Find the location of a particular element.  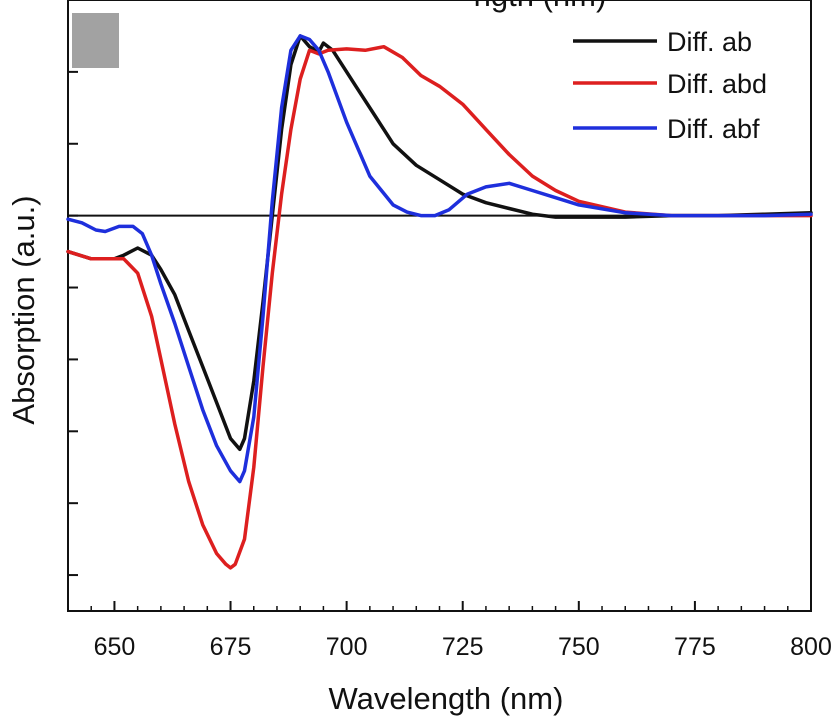

legend-label-diff-abf: Diff. abf is located at coordinates (713, 129).